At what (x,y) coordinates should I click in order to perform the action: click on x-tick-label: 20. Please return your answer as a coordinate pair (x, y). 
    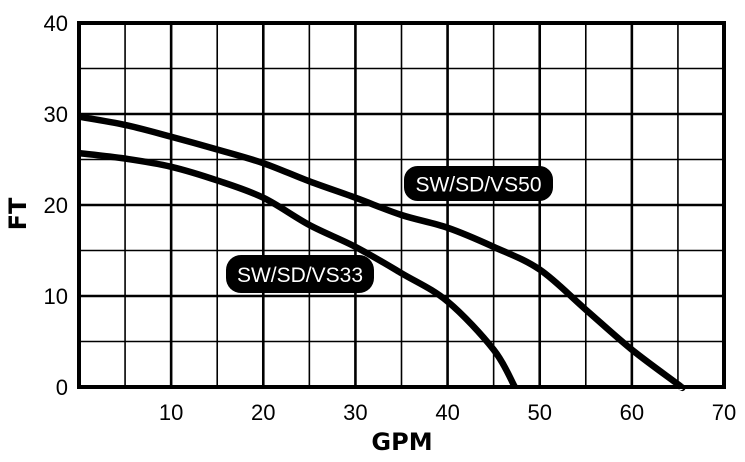
    Looking at the image, I should click on (263, 412).